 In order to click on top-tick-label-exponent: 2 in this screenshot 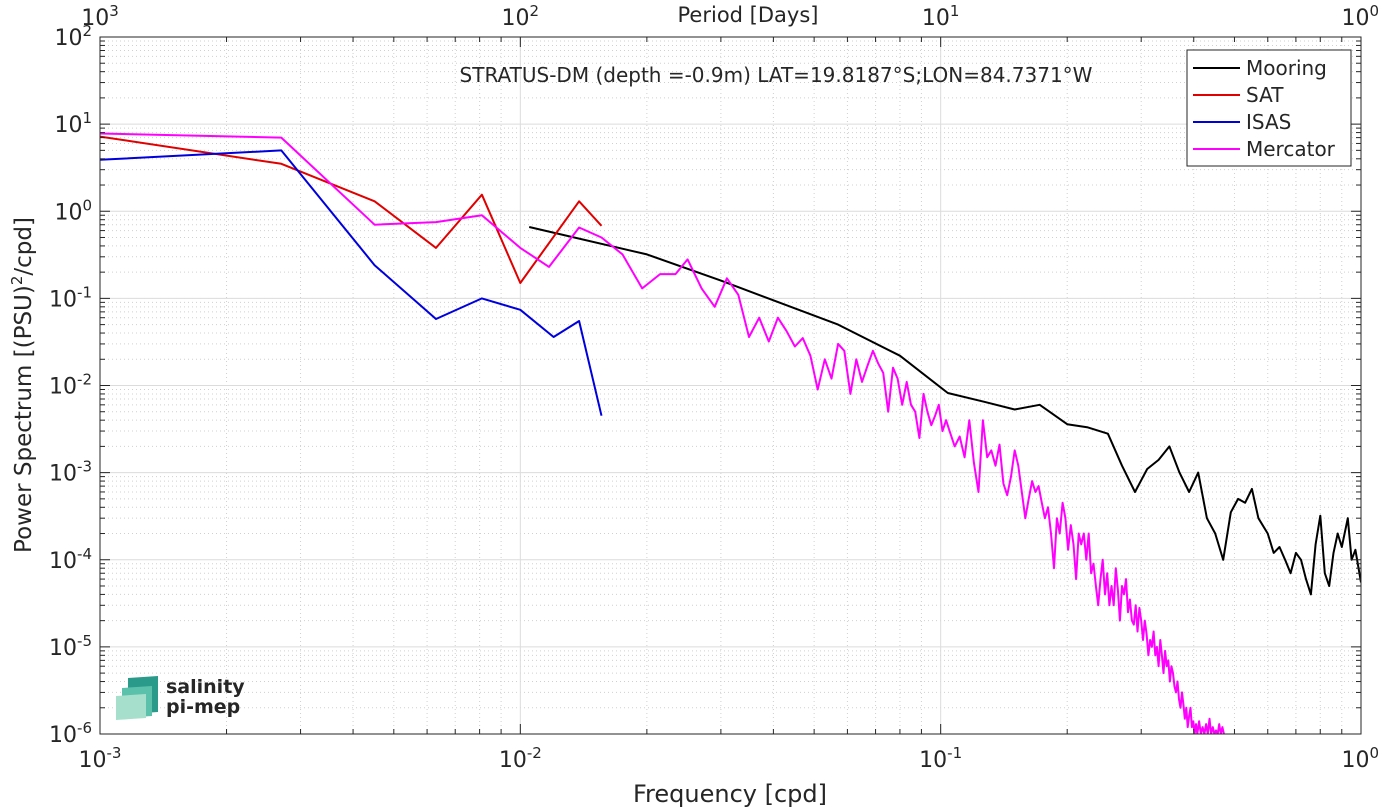, I will do `click(535, 11)`.